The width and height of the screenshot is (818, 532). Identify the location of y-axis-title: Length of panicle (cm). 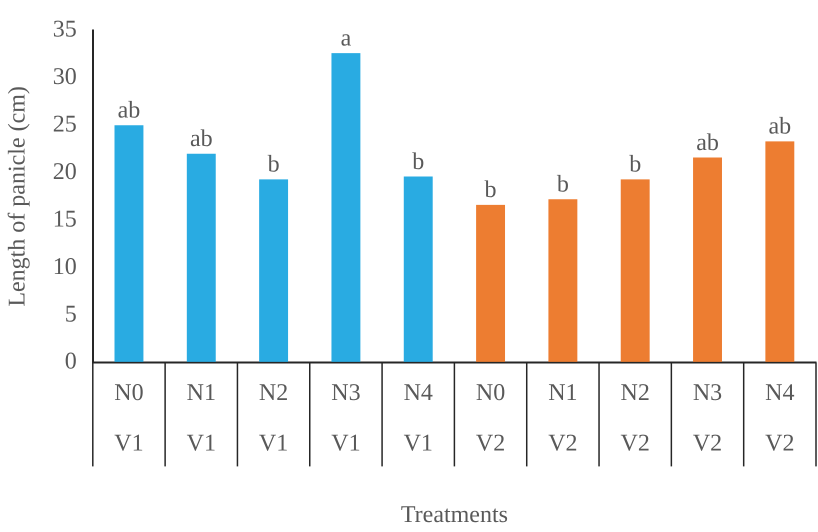
(17, 196).